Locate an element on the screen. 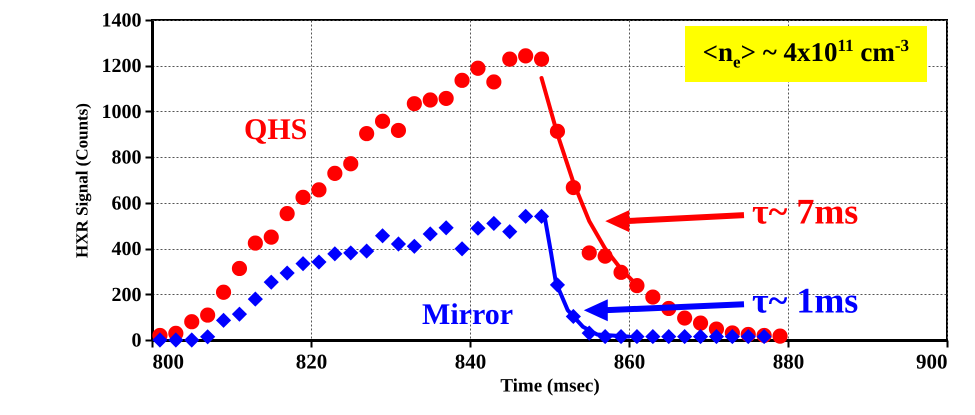 Image resolution: width=975 pixels, height=415 pixels. x-axis-title: Time (msec) is located at coordinates (550, 386).